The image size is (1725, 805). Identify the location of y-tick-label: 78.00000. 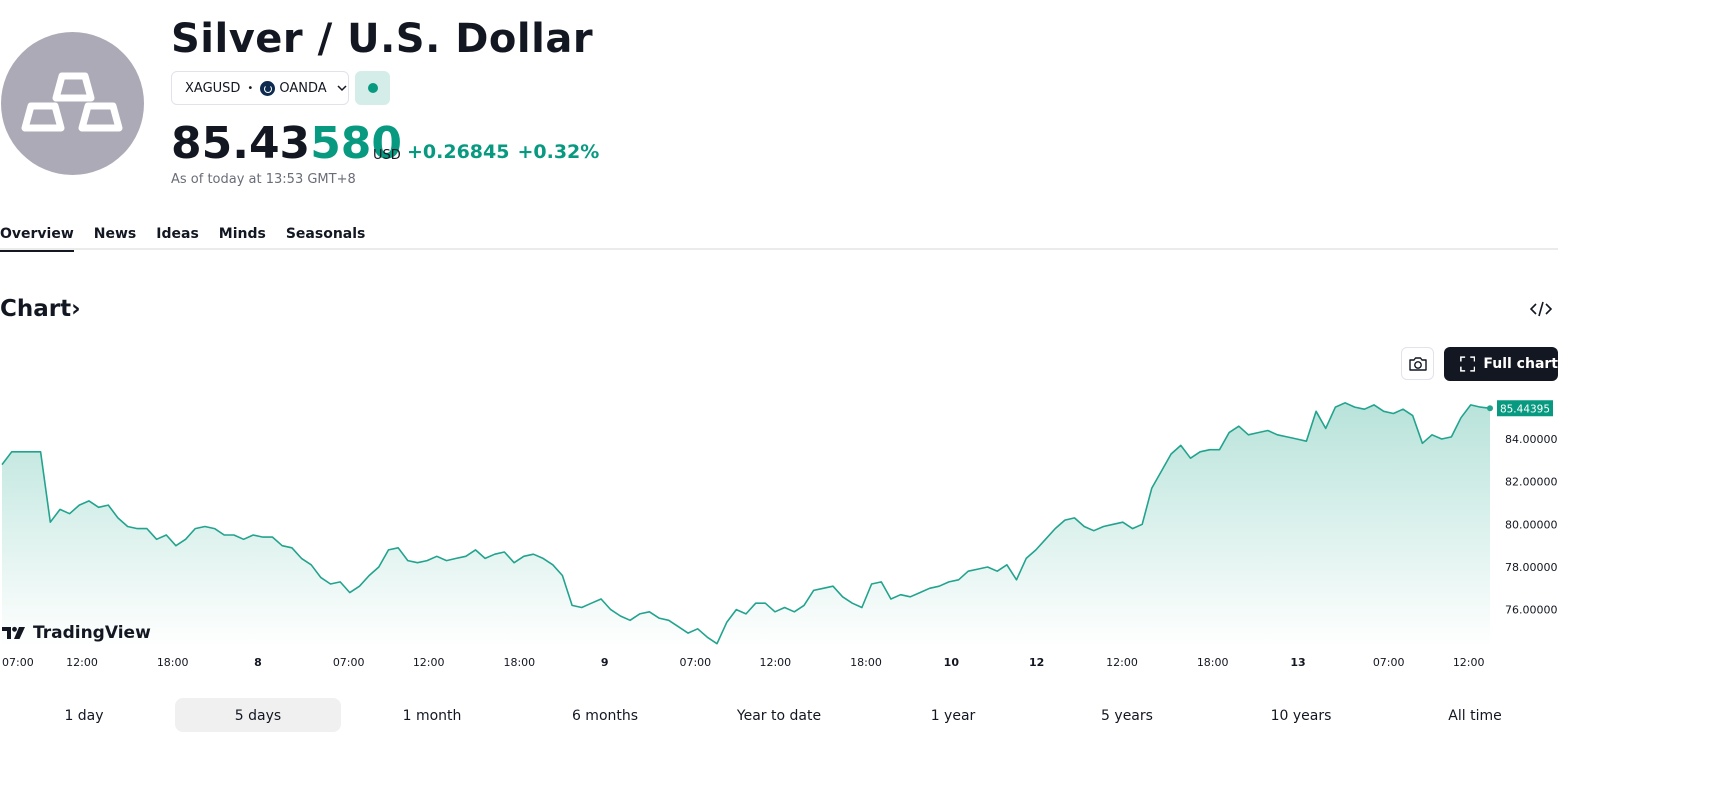
(1531, 567).